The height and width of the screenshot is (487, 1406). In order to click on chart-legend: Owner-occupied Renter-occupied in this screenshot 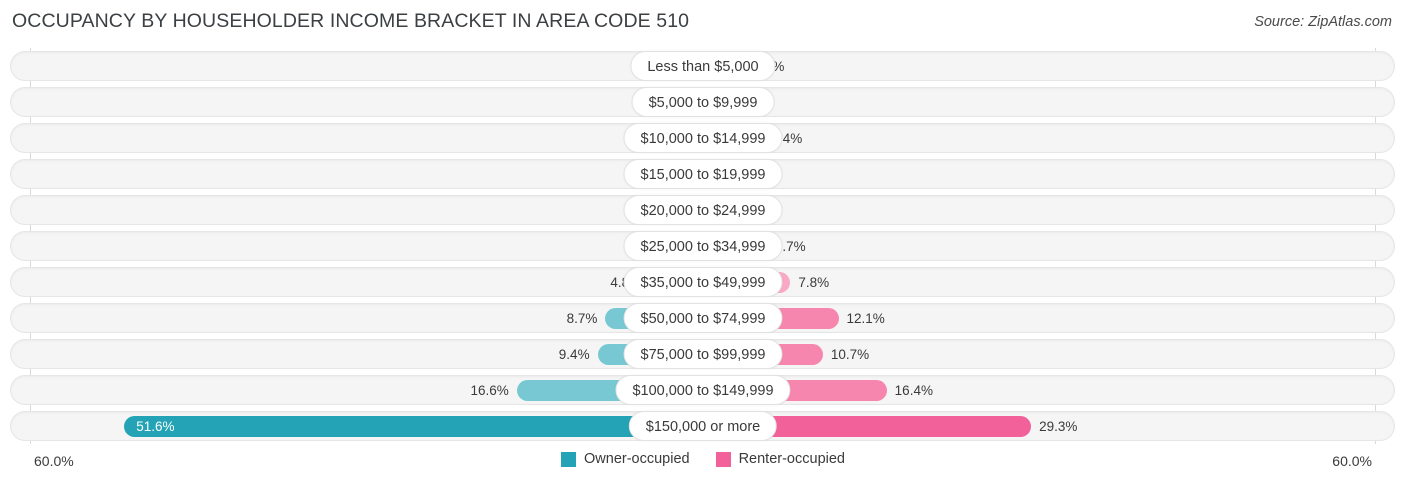, I will do `click(703, 459)`.